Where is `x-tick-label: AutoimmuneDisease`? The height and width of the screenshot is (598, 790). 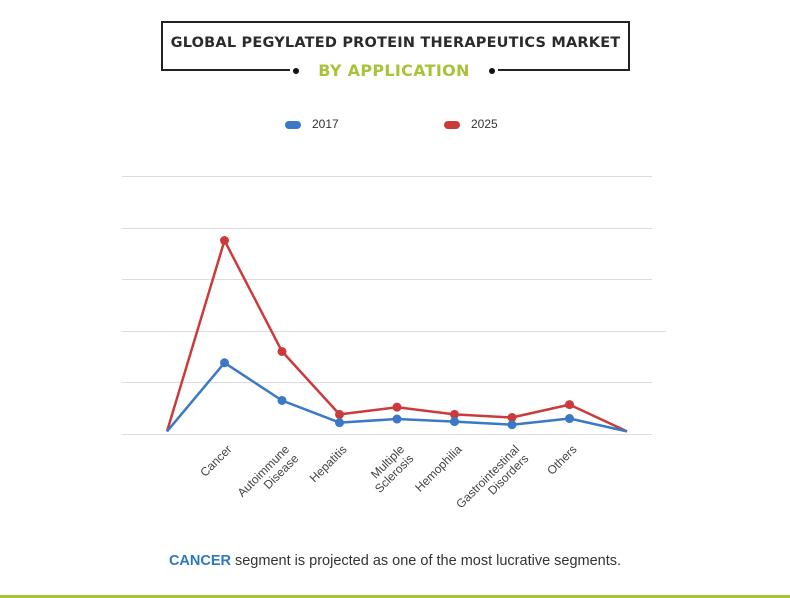 x-tick-label: AutoimmuneDisease is located at coordinates (268, 475).